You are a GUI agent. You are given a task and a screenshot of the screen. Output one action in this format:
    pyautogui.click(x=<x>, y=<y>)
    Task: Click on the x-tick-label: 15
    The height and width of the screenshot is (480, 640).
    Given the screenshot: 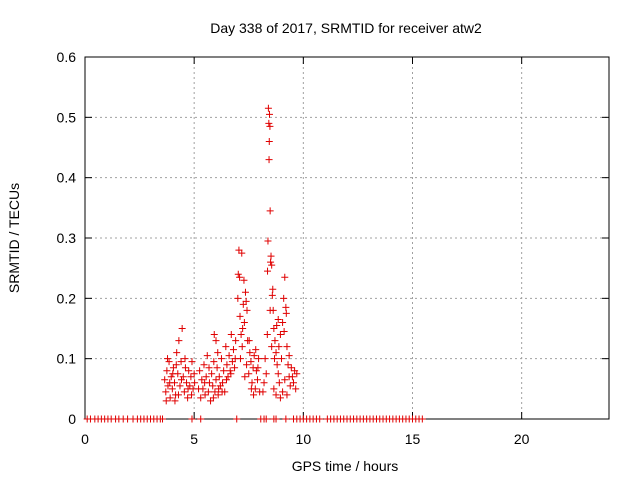 What is the action you would take?
    pyautogui.click(x=413, y=439)
    